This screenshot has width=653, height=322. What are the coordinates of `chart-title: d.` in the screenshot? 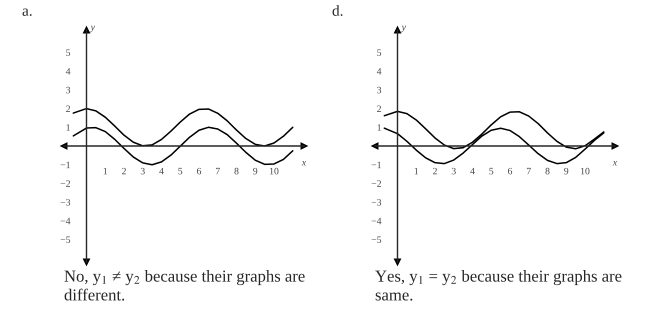 It's located at (337, 10).